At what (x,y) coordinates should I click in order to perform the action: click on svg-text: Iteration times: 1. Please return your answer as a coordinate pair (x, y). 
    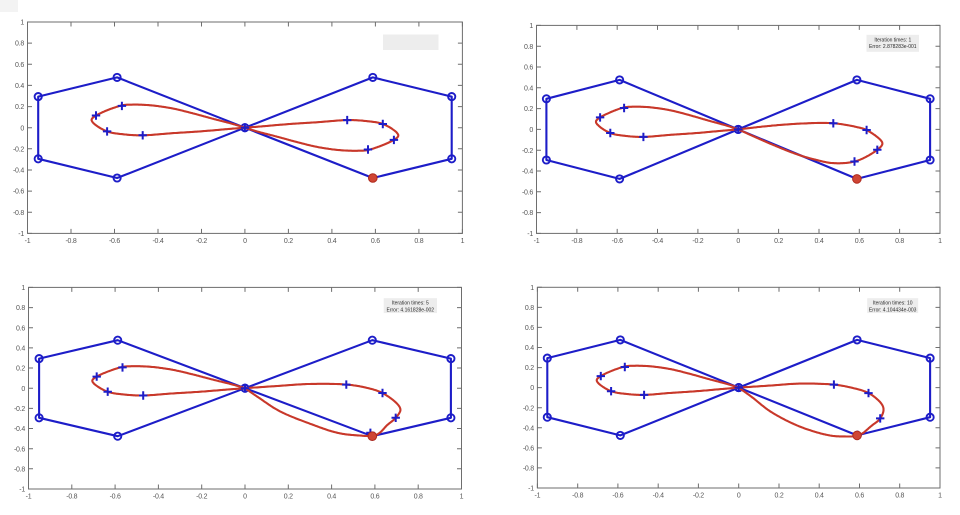
    Looking at the image, I should click on (892, 40).